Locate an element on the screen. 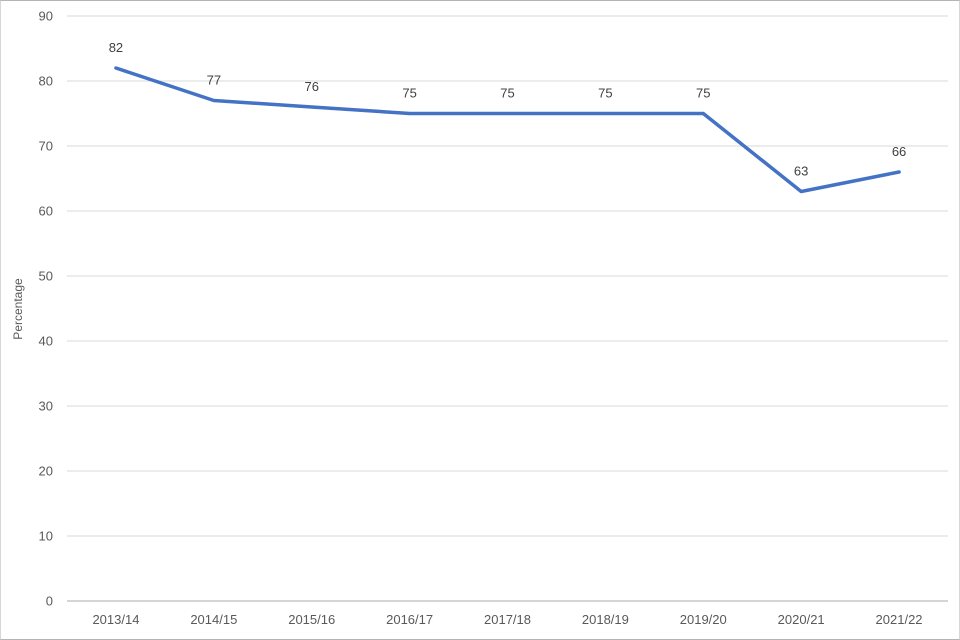  x-tick-label: 2020/21 is located at coordinates (801, 619).